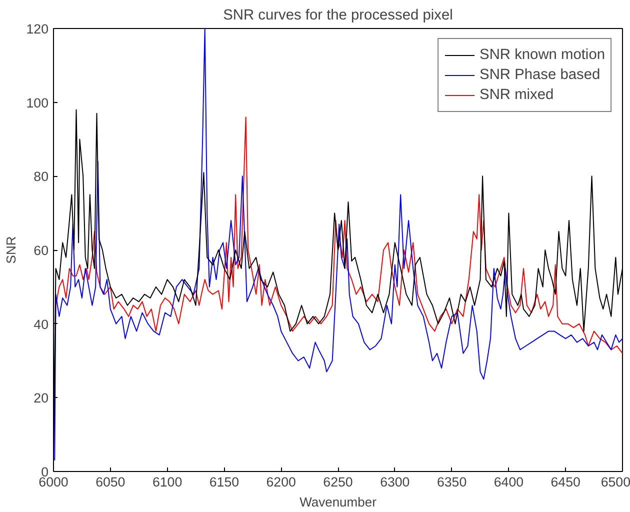 The width and height of the screenshot is (630, 512). I want to click on y-tick-label: 100, so click(37, 102).